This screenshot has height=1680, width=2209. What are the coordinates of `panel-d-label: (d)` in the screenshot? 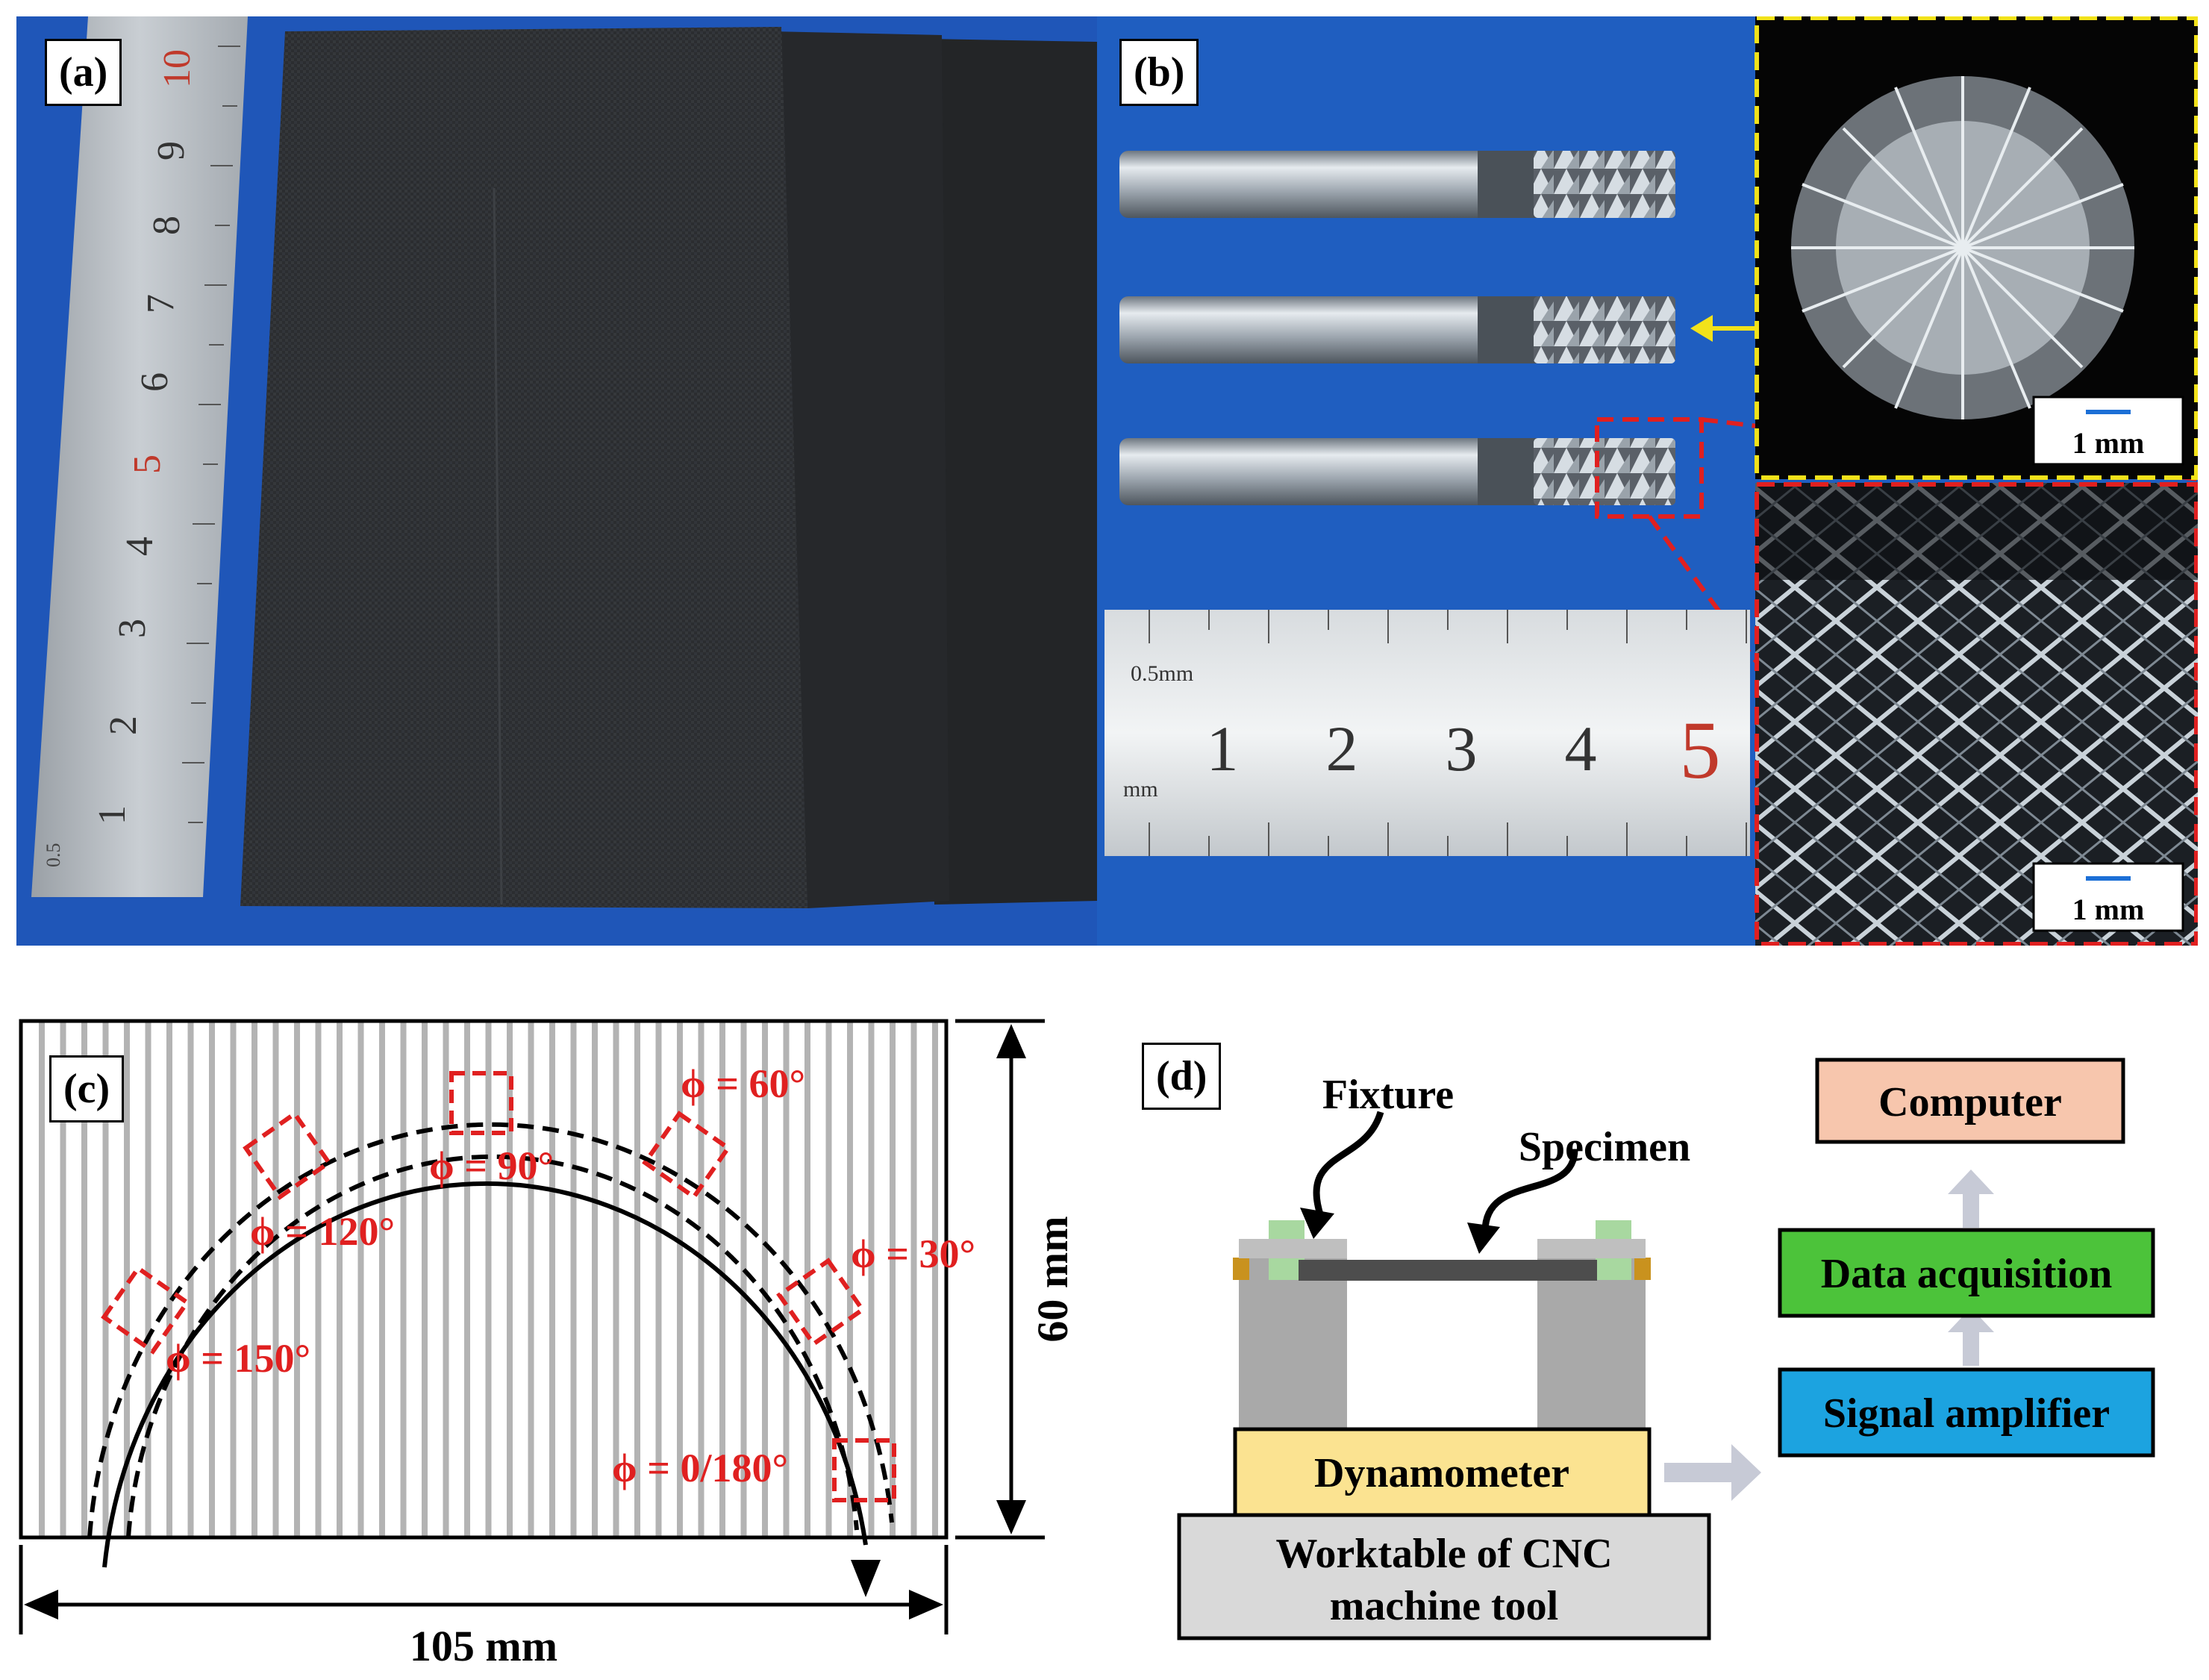 It's located at (1182, 1076).